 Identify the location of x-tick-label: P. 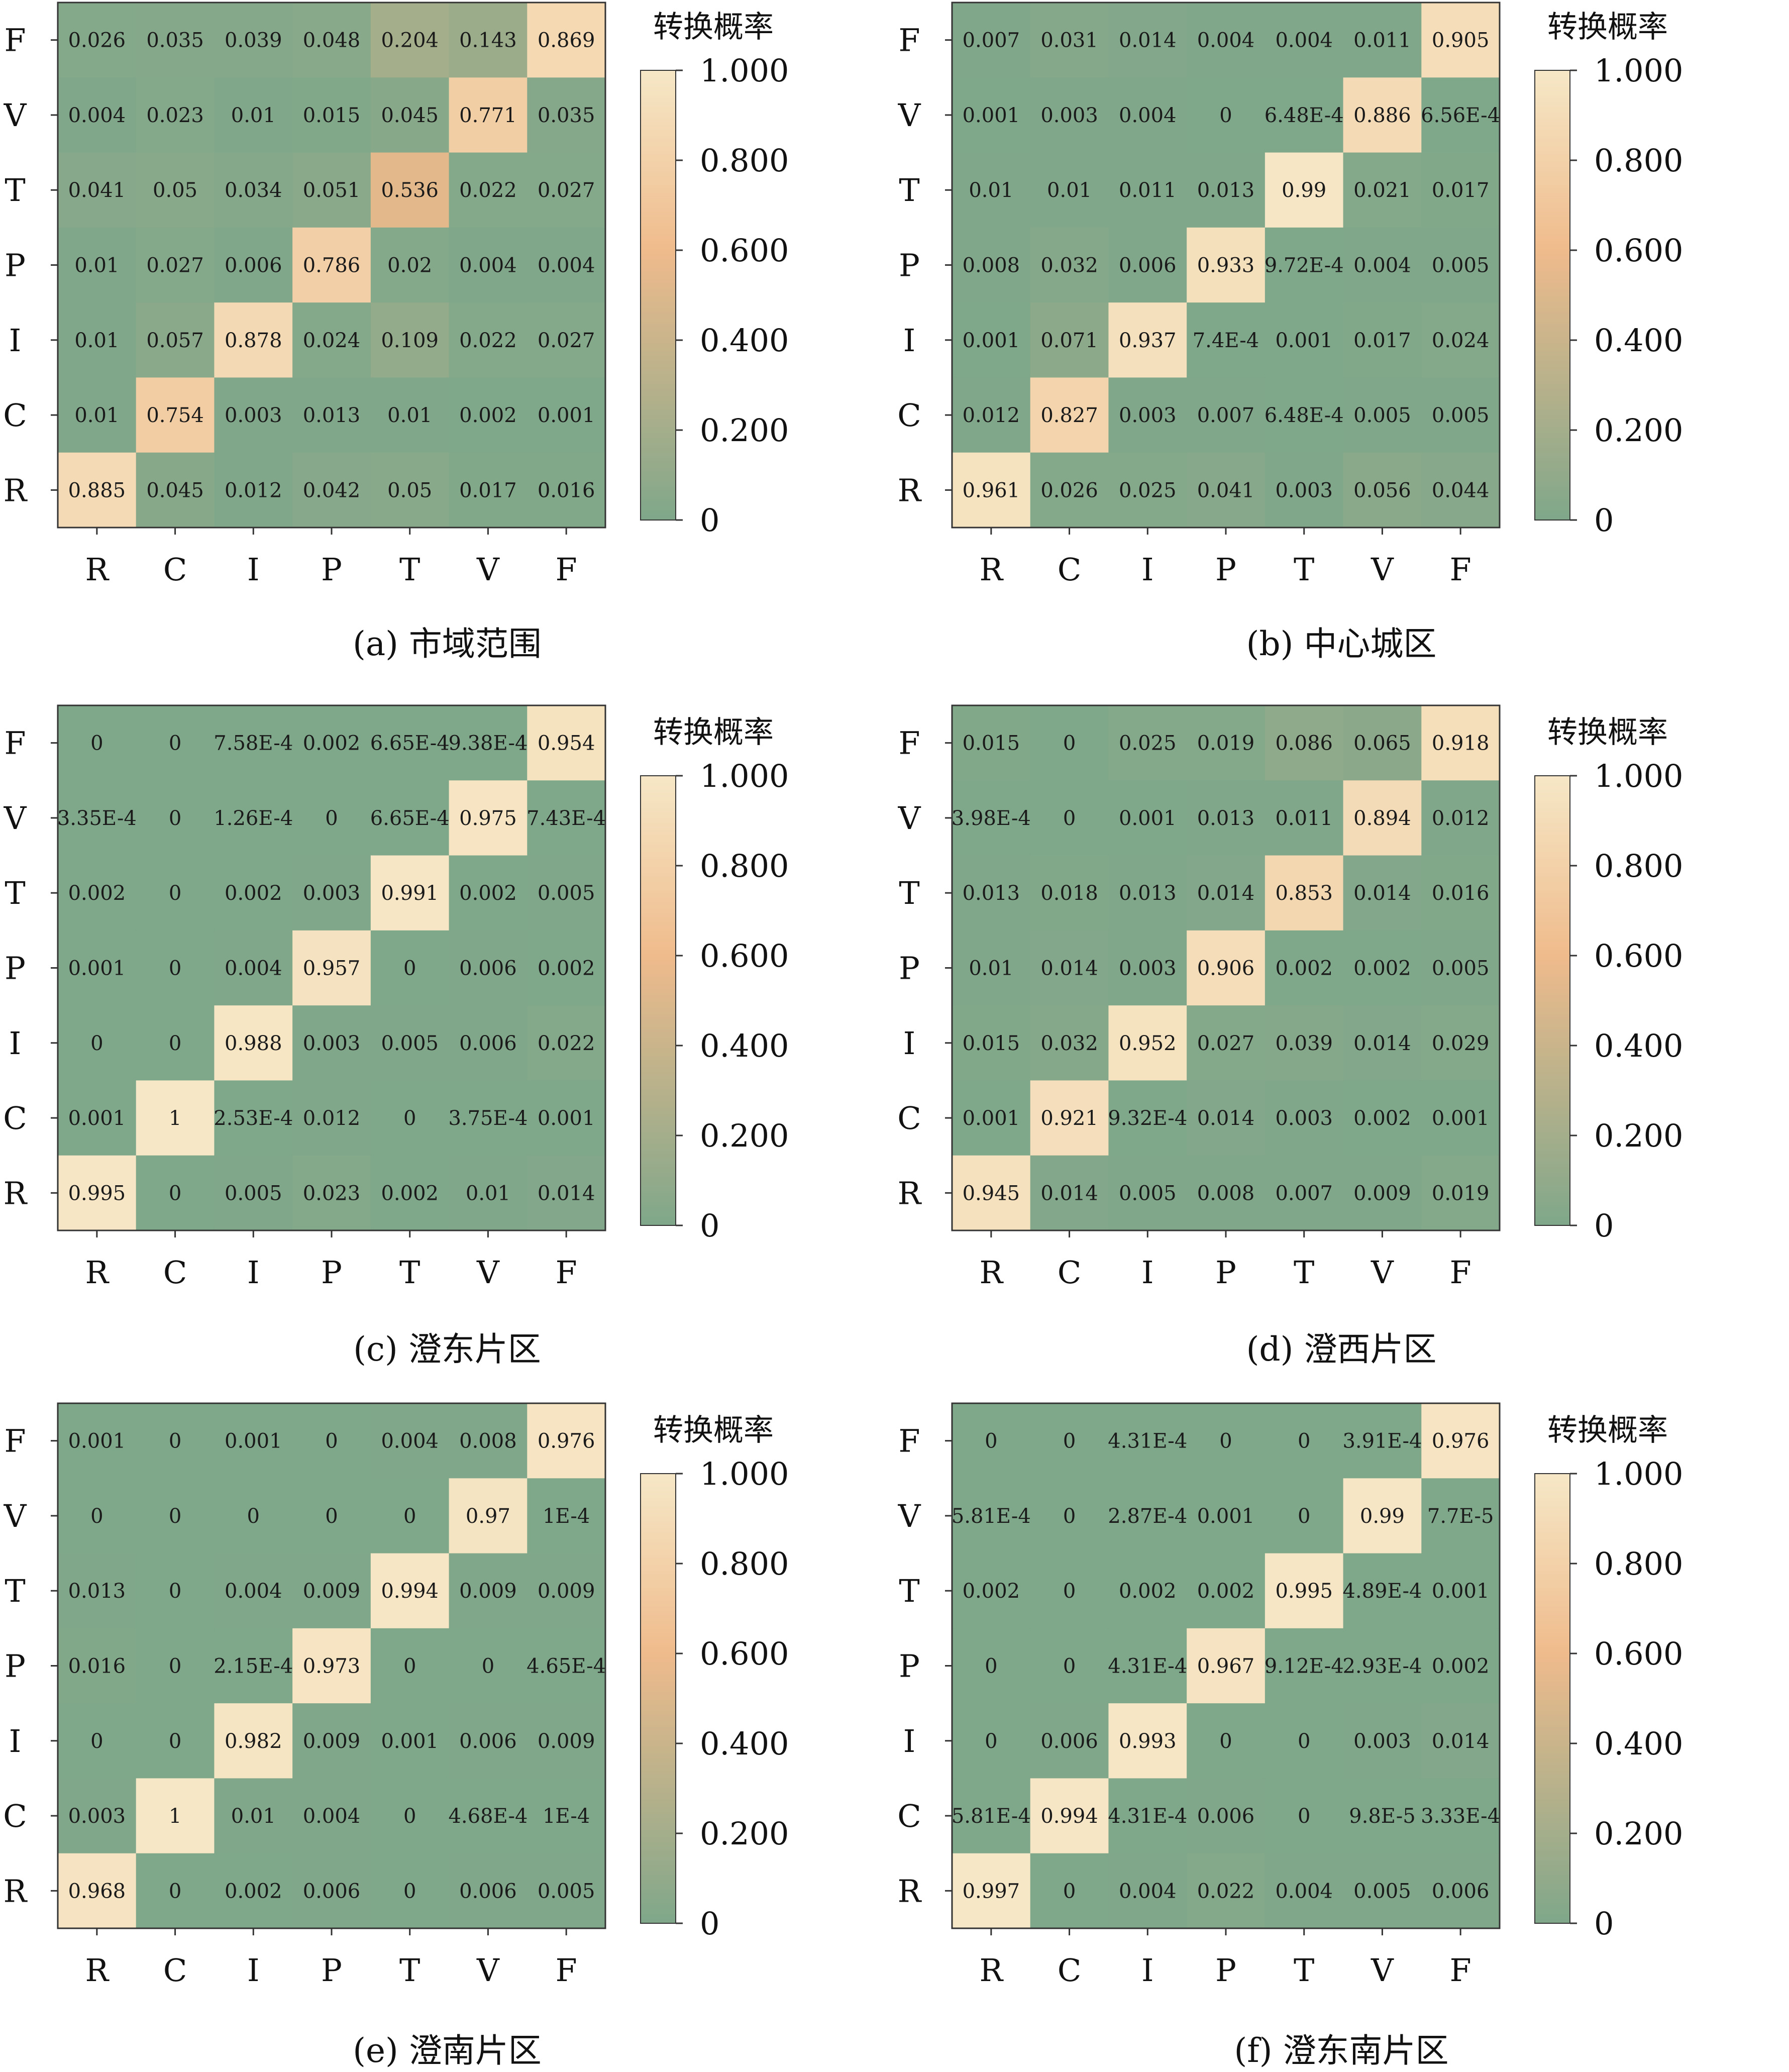
(1225, 569).